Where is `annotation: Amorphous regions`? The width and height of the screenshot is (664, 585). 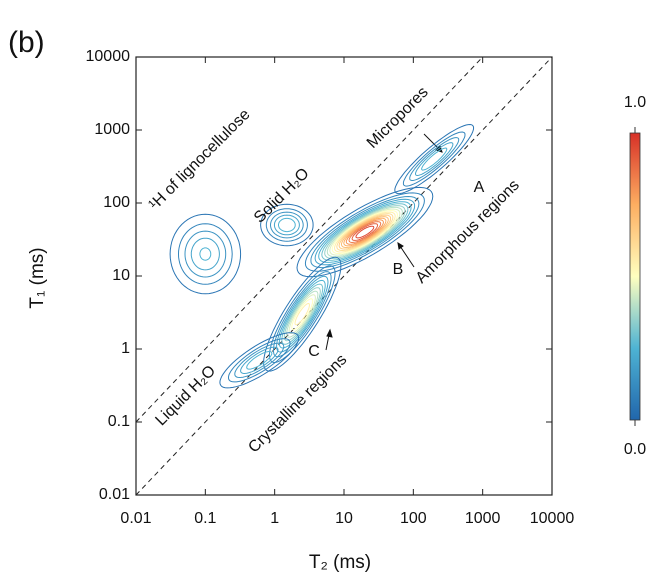
annotation: Amorphous regions is located at coordinates (468, 232).